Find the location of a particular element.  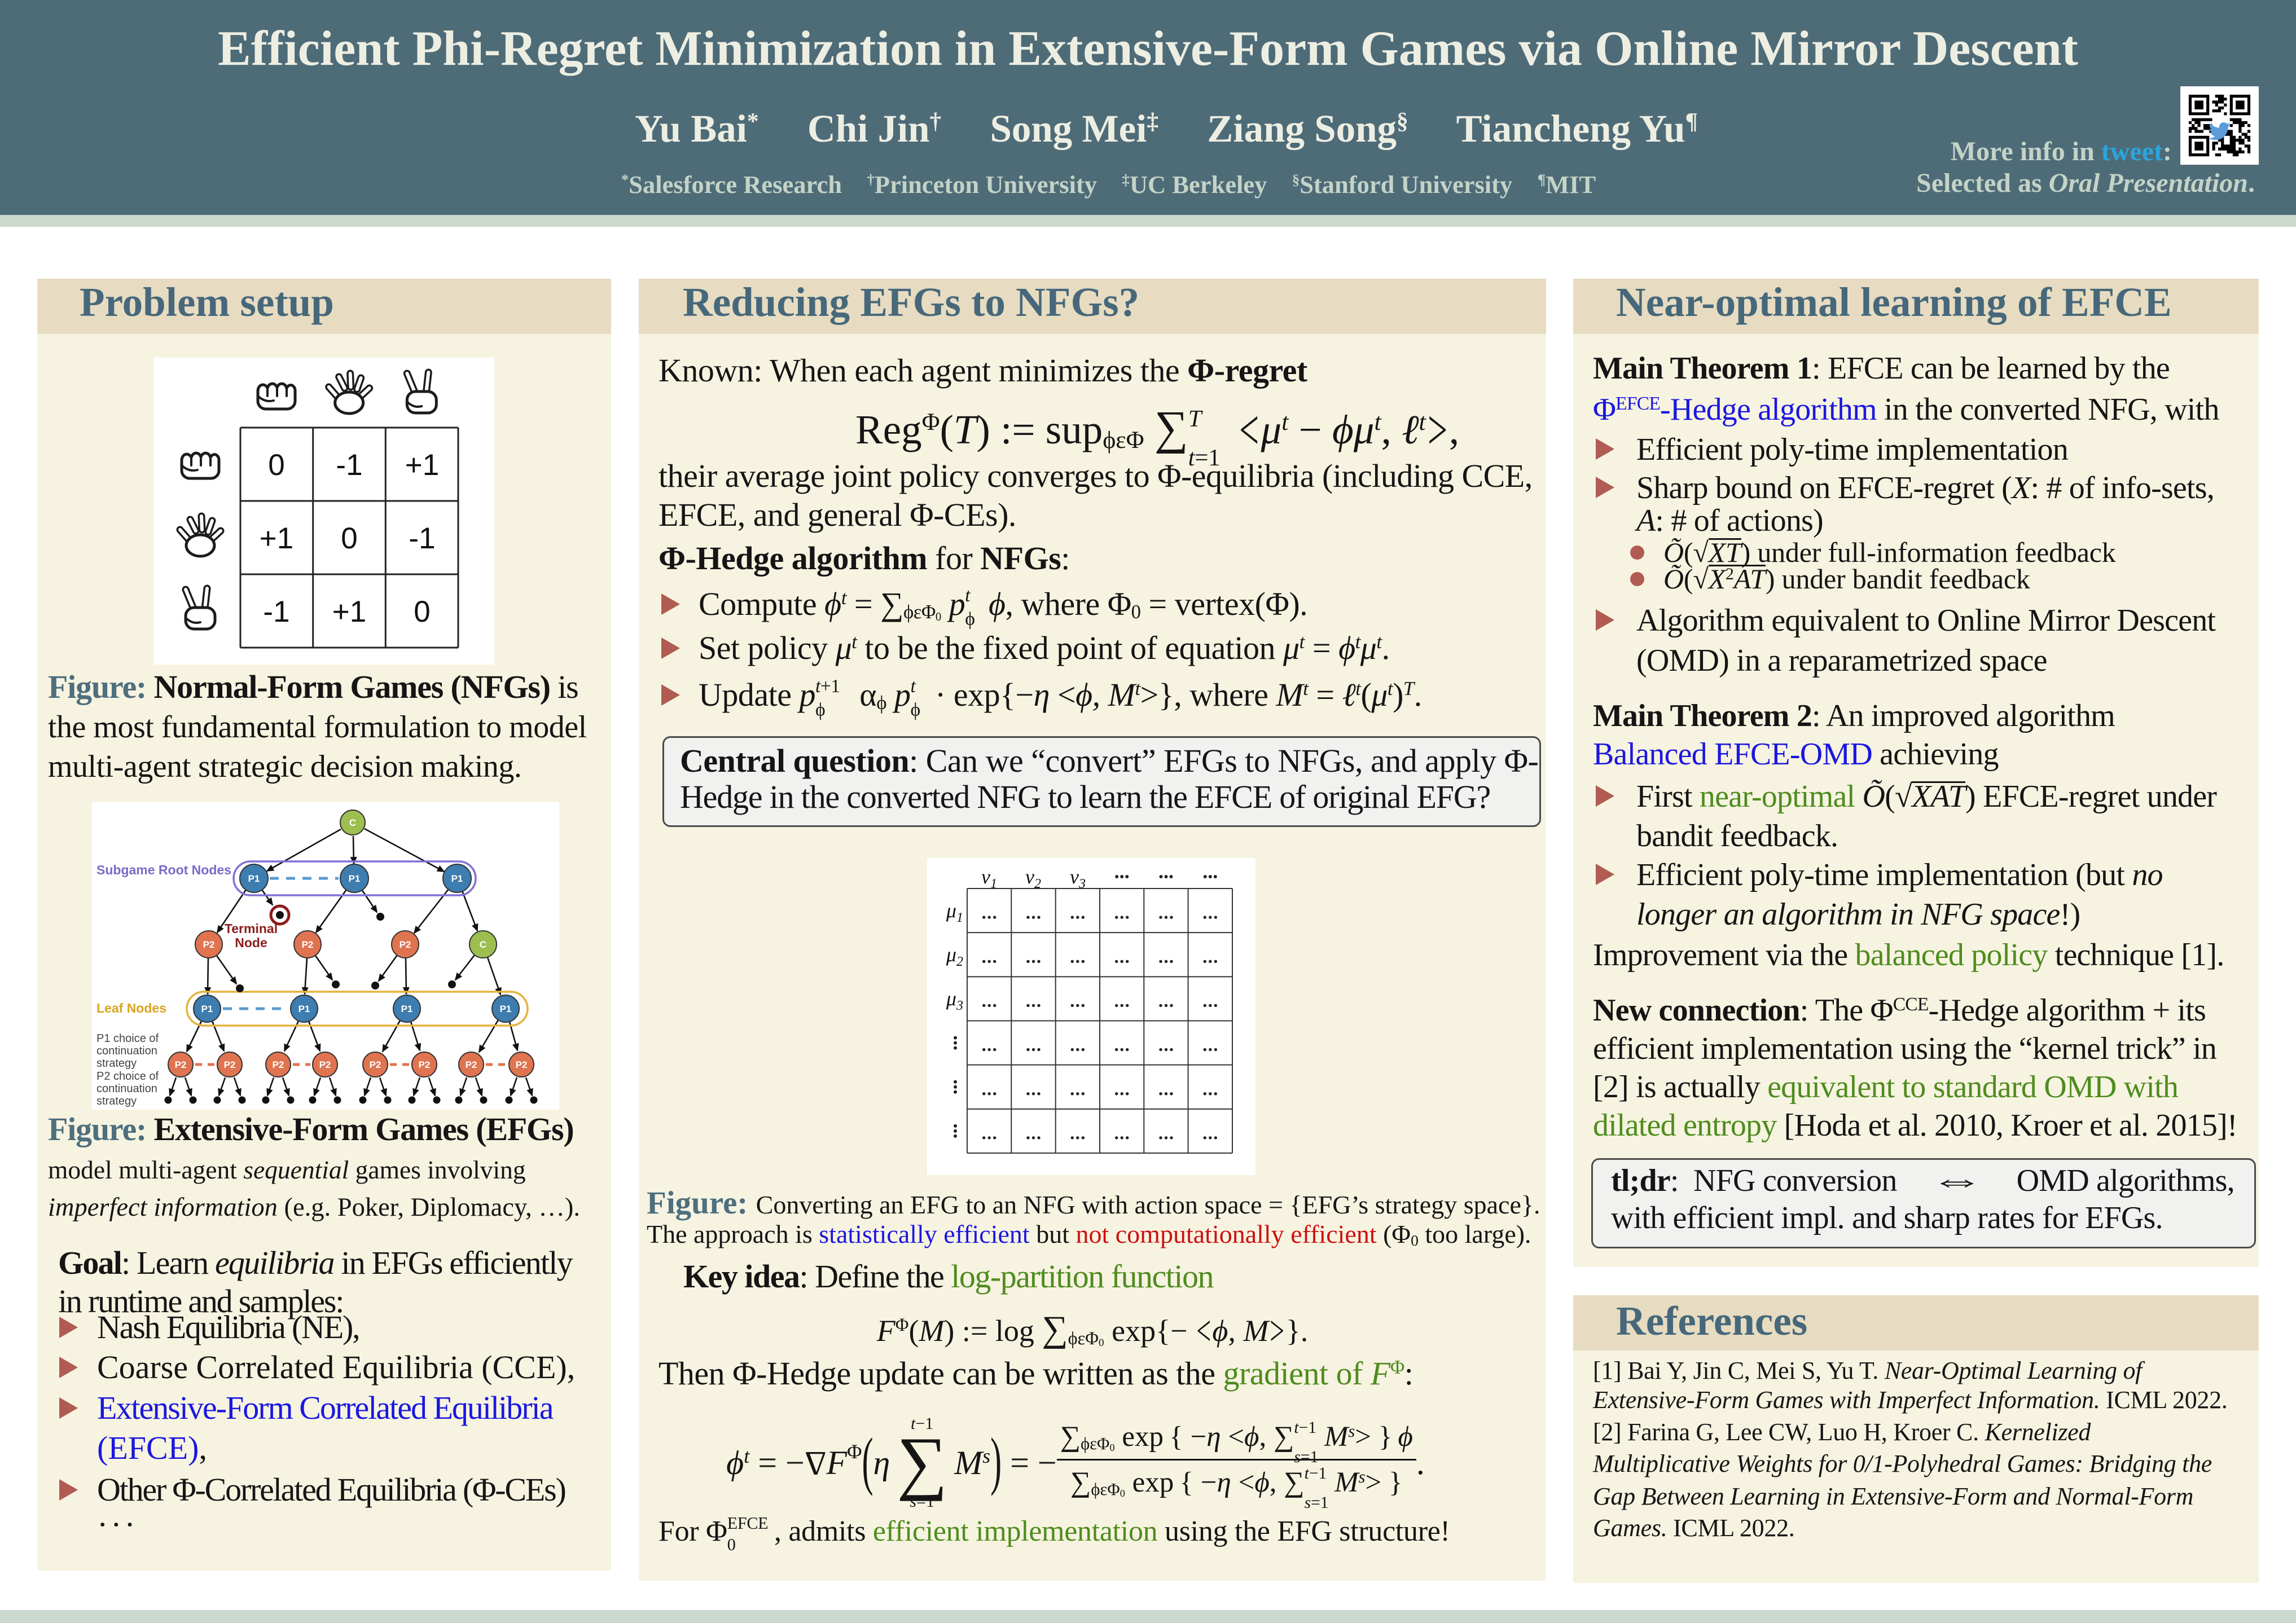

svg-text: Terminal is located at coordinates (252, 928).